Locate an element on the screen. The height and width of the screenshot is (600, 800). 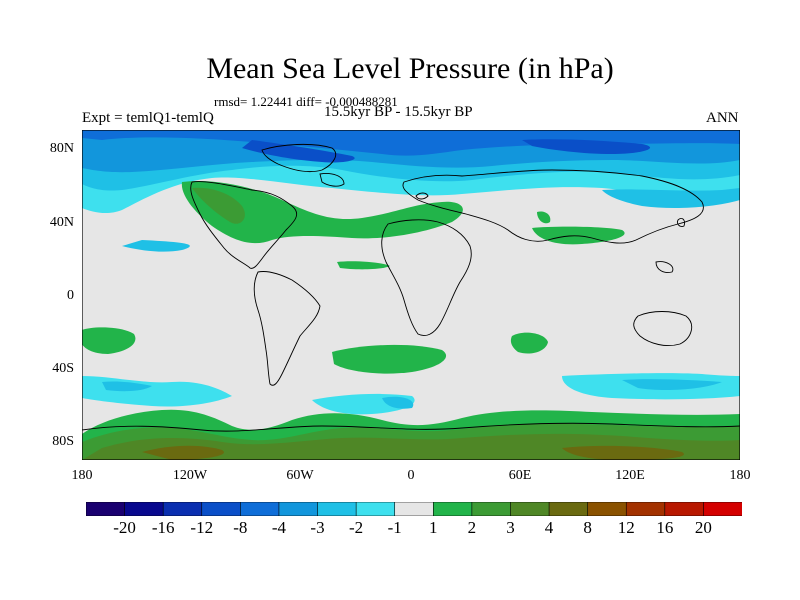
x-tick-label-0: 0 is located at coordinates (411, 475).